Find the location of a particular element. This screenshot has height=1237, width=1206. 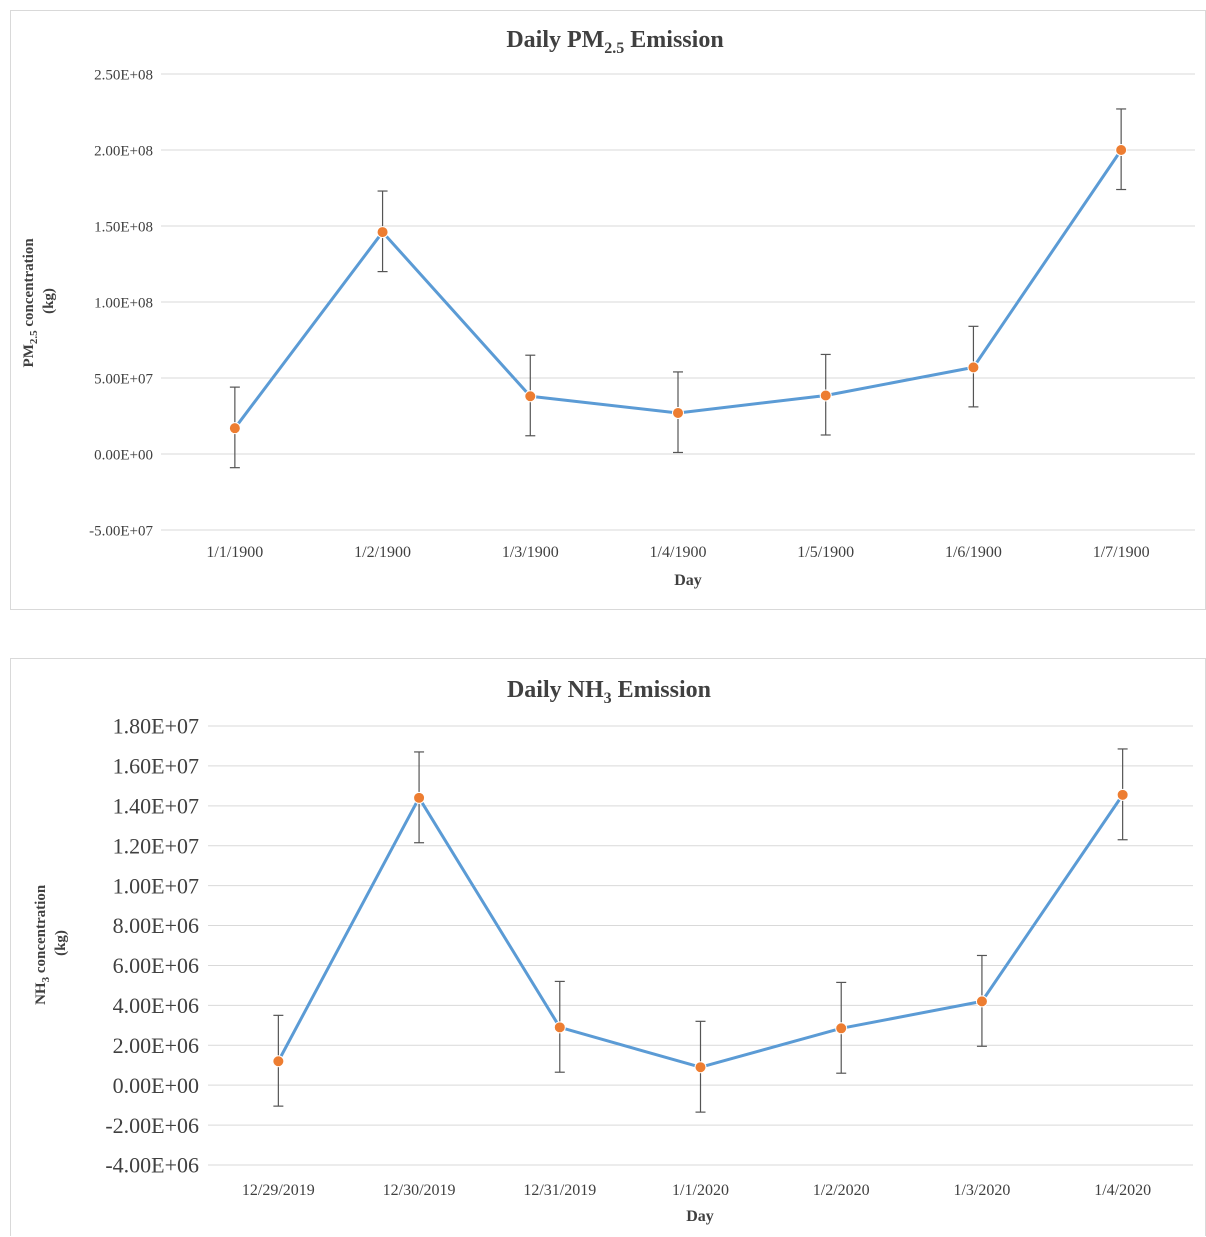

nh3-y-tick-label: 8.00E+06 is located at coordinates (156, 925).